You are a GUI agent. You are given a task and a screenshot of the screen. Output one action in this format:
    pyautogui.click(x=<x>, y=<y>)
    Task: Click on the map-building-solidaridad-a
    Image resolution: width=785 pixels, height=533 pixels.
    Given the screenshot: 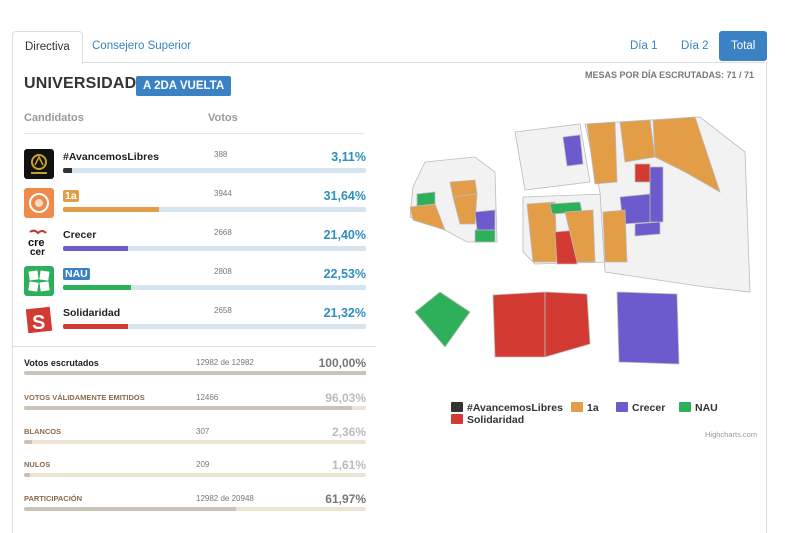 What is the action you would take?
    pyautogui.click(x=519, y=324)
    